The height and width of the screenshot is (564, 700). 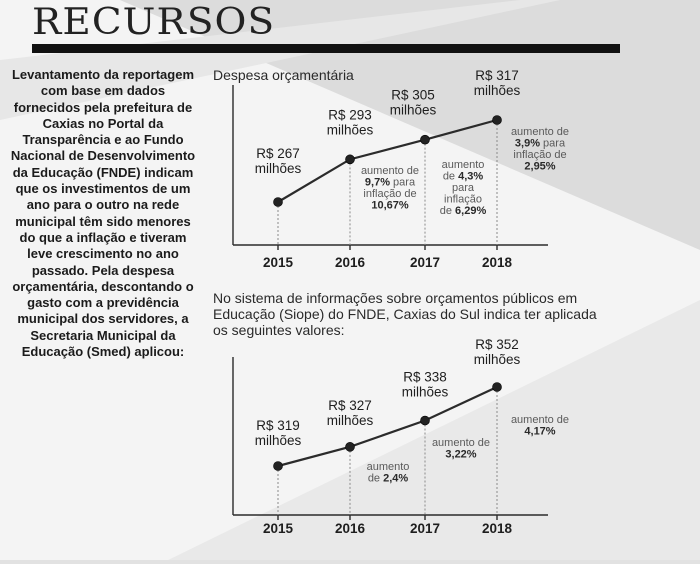 I want to click on page-title: RECURSOS, so click(x=154, y=22).